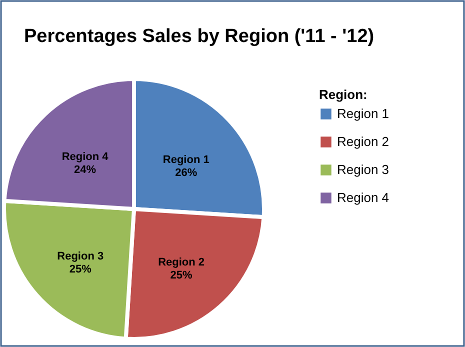 This screenshot has height=347, width=465. I want to click on legend-title: Region:, so click(343, 94).